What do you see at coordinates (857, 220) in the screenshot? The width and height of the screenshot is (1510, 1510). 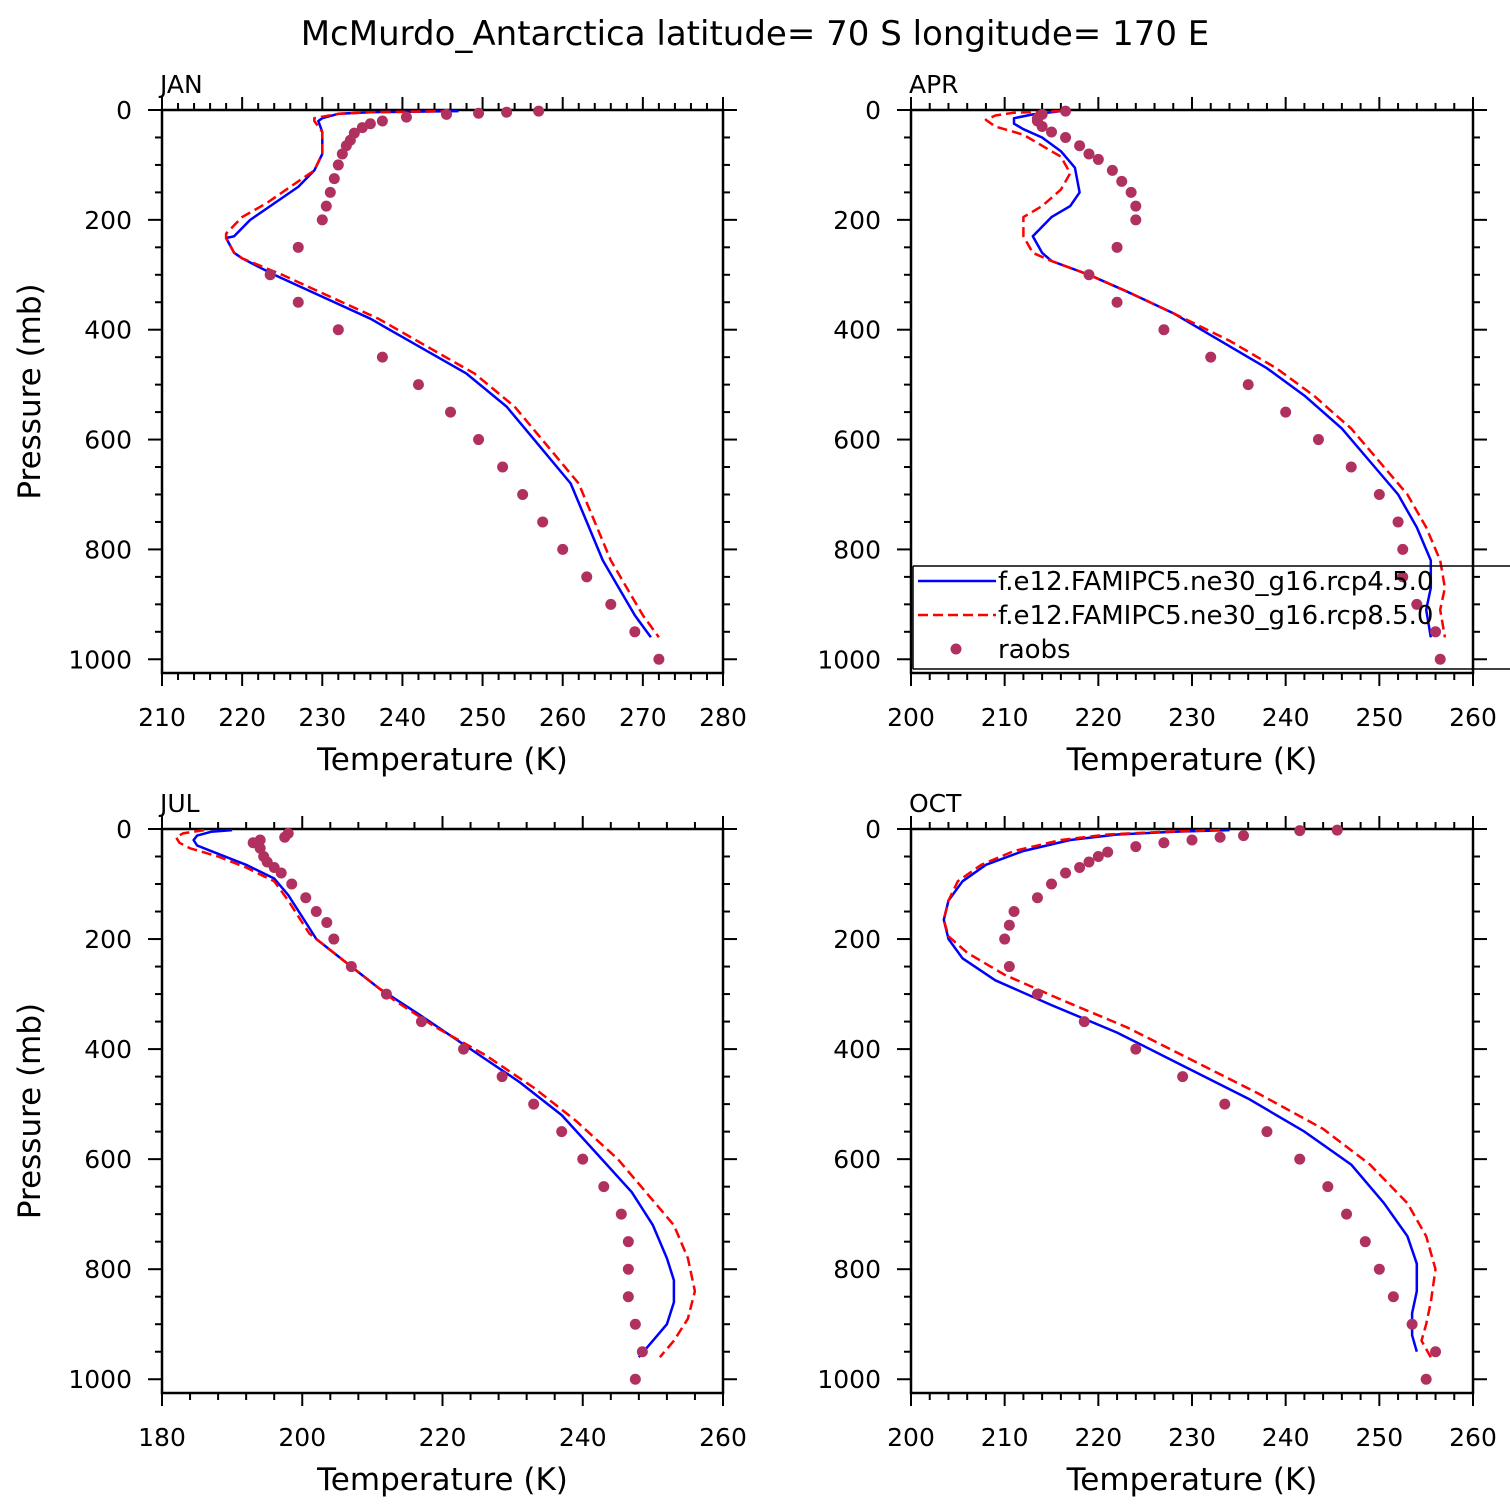 I see `y-tick-label: 200` at bounding box center [857, 220].